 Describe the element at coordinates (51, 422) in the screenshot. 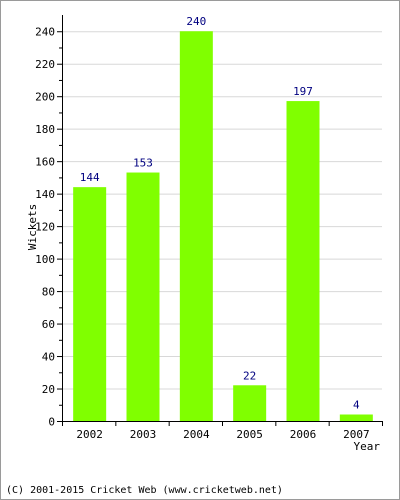

I see `y-tick-label: 0` at that location.